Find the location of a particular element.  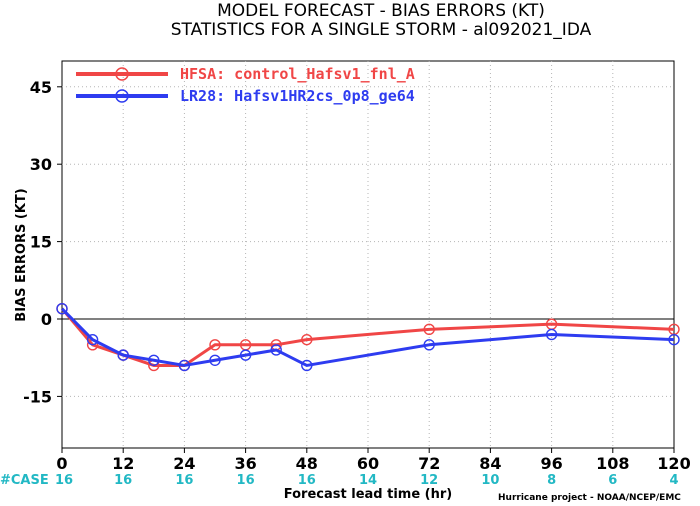

y-tick-label: 30 is located at coordinates (41, 164).